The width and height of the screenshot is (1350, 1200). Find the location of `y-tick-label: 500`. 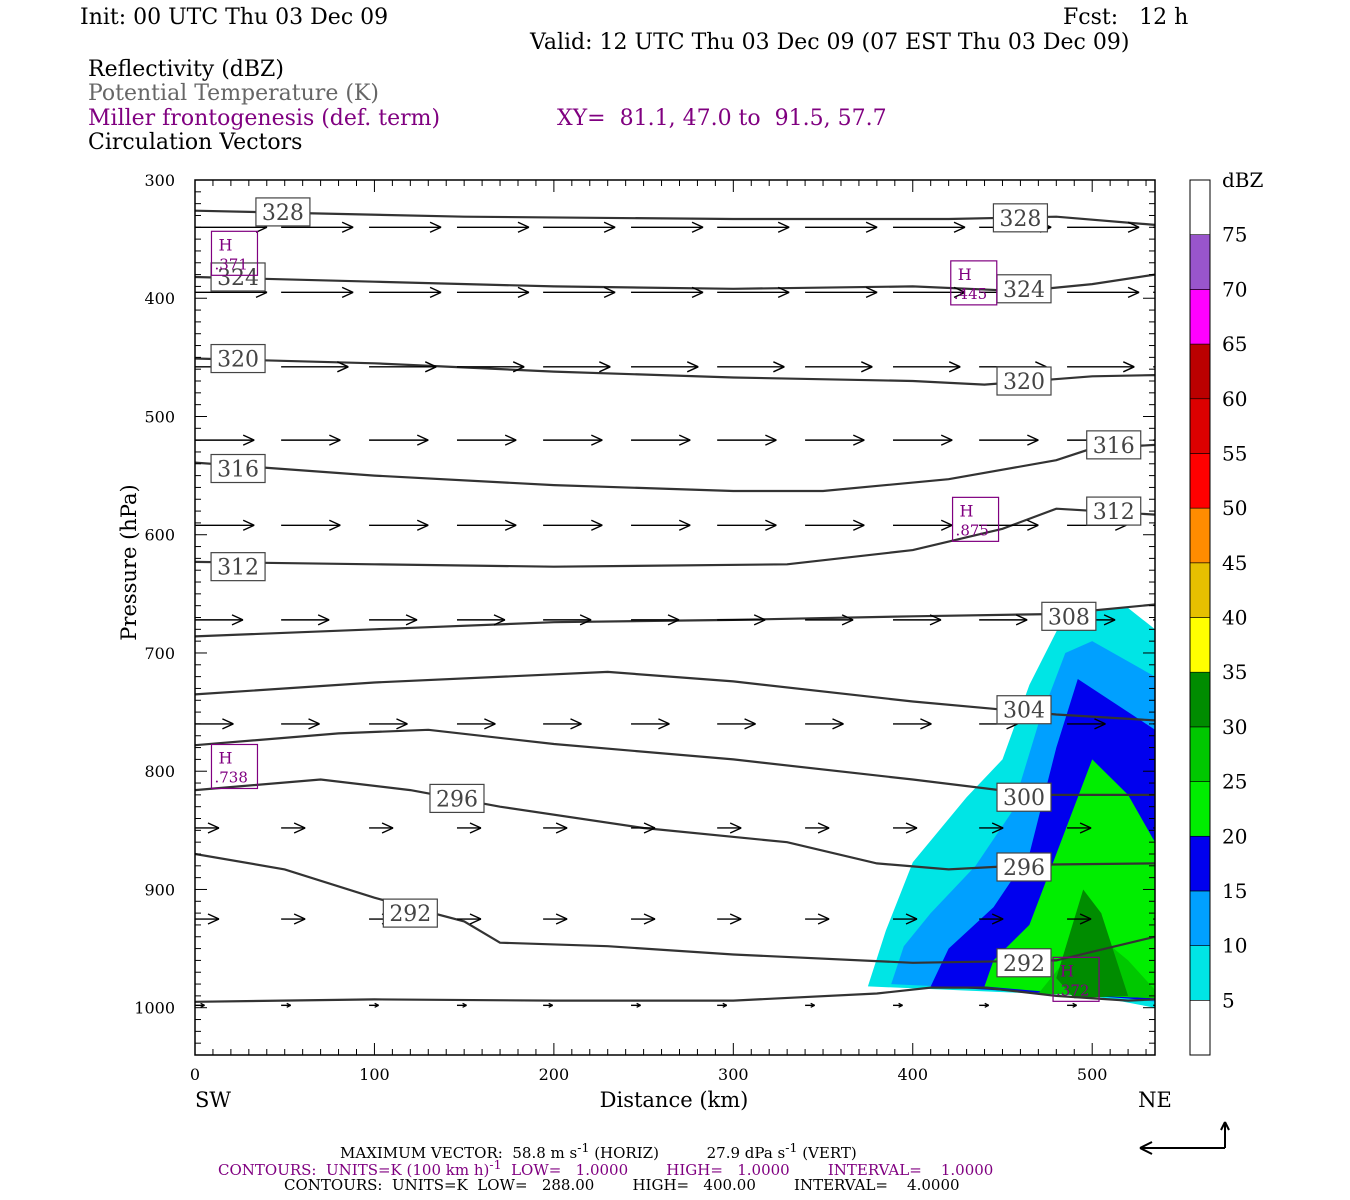

y-tick-label: 500 is located at coordinates (159, 416).